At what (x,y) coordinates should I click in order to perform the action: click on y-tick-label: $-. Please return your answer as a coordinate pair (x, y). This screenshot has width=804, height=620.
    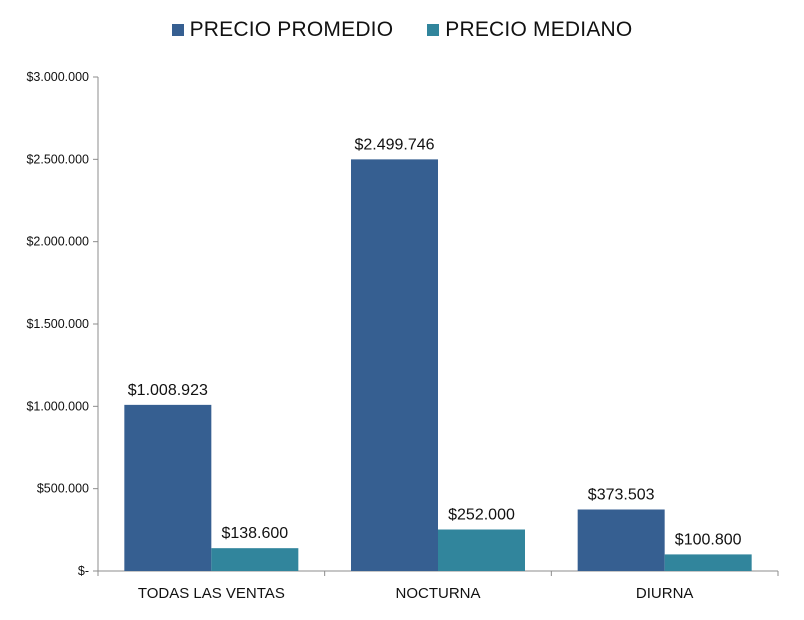
    Looking at the image, I should click on (83, 571).